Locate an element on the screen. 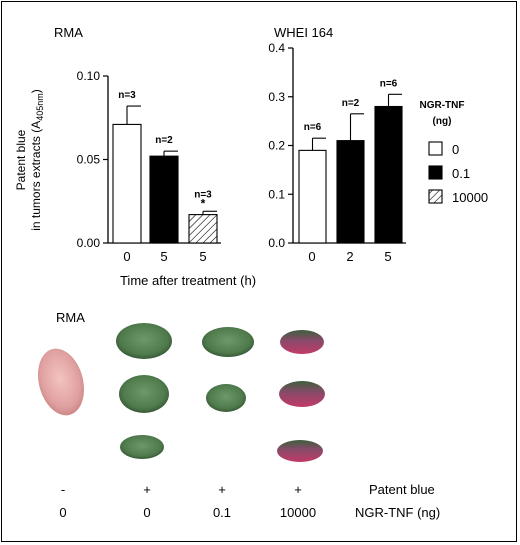 The width and height of the screenshot is (520, 545). y-tick-label: 0.05 is located at coordinates (89, 160).